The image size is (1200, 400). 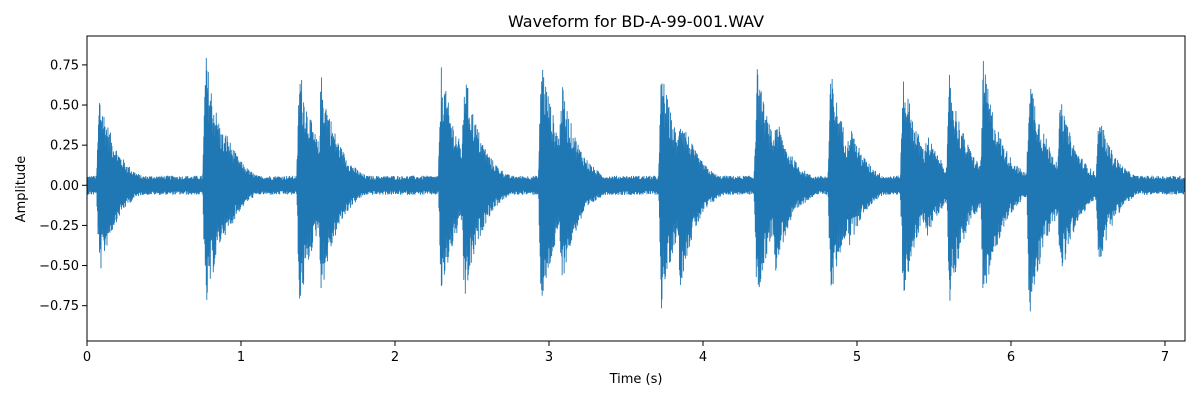 I want to click on x-tick-label: 2, so click(x=395, y=357).